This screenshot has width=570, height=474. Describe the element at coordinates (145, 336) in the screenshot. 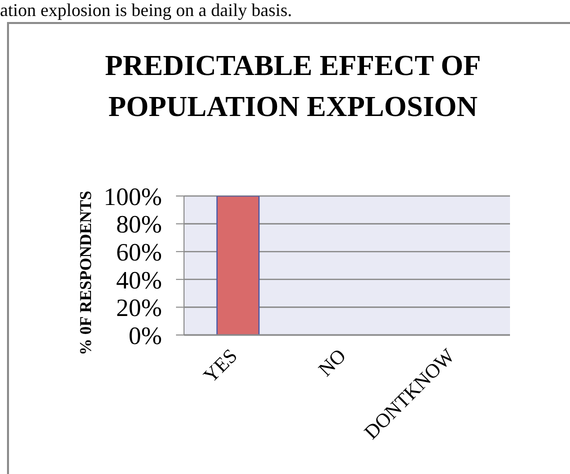

I see `y-tick-label: 0%` at that location.